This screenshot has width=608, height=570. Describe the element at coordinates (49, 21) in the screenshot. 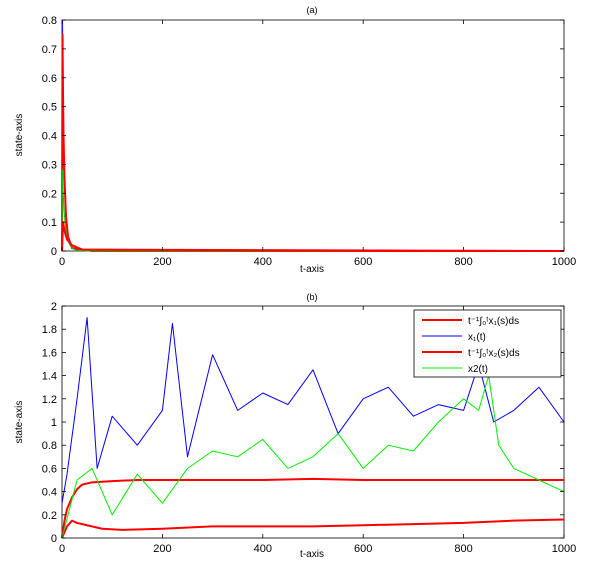

I see `panel-a-y-tick-label: 0.8` at that location.